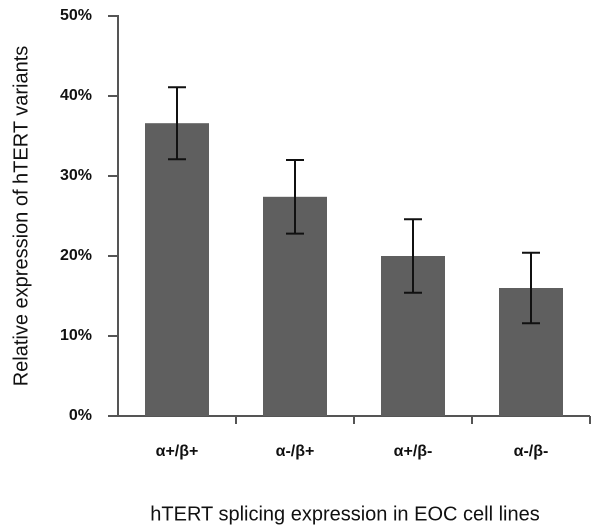  I want to click on y-tick-label: 0%, so click(80, 415).